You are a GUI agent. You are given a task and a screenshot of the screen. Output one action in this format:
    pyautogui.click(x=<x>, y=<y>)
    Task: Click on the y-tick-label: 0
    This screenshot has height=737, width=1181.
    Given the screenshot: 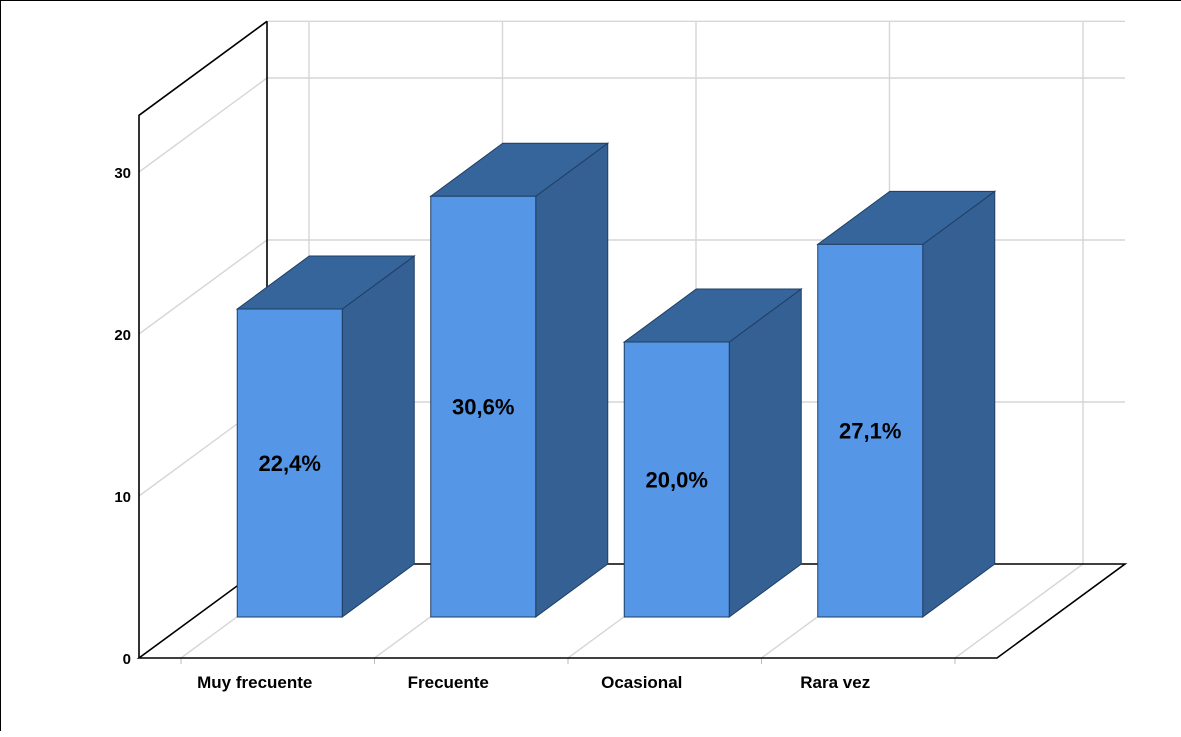 What is the action you would take?
    pyautogui.click(x=127, y=659)
    